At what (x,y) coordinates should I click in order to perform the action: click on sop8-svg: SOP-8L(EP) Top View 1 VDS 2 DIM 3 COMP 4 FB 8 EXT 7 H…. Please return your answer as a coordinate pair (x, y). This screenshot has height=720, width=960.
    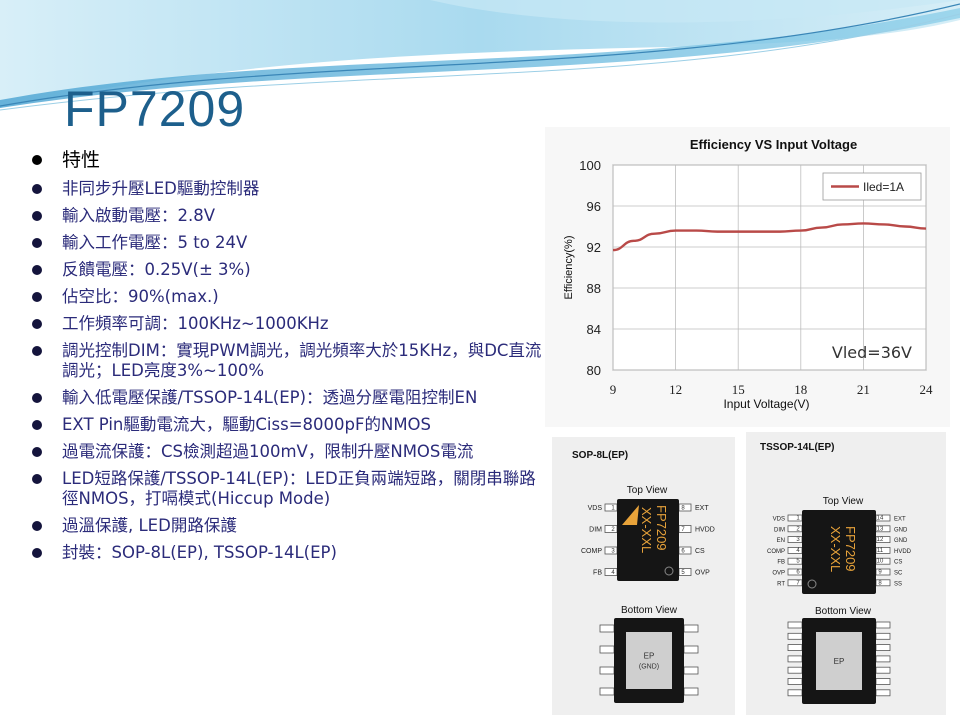
    Looking at the image, I should click on (643, 576).